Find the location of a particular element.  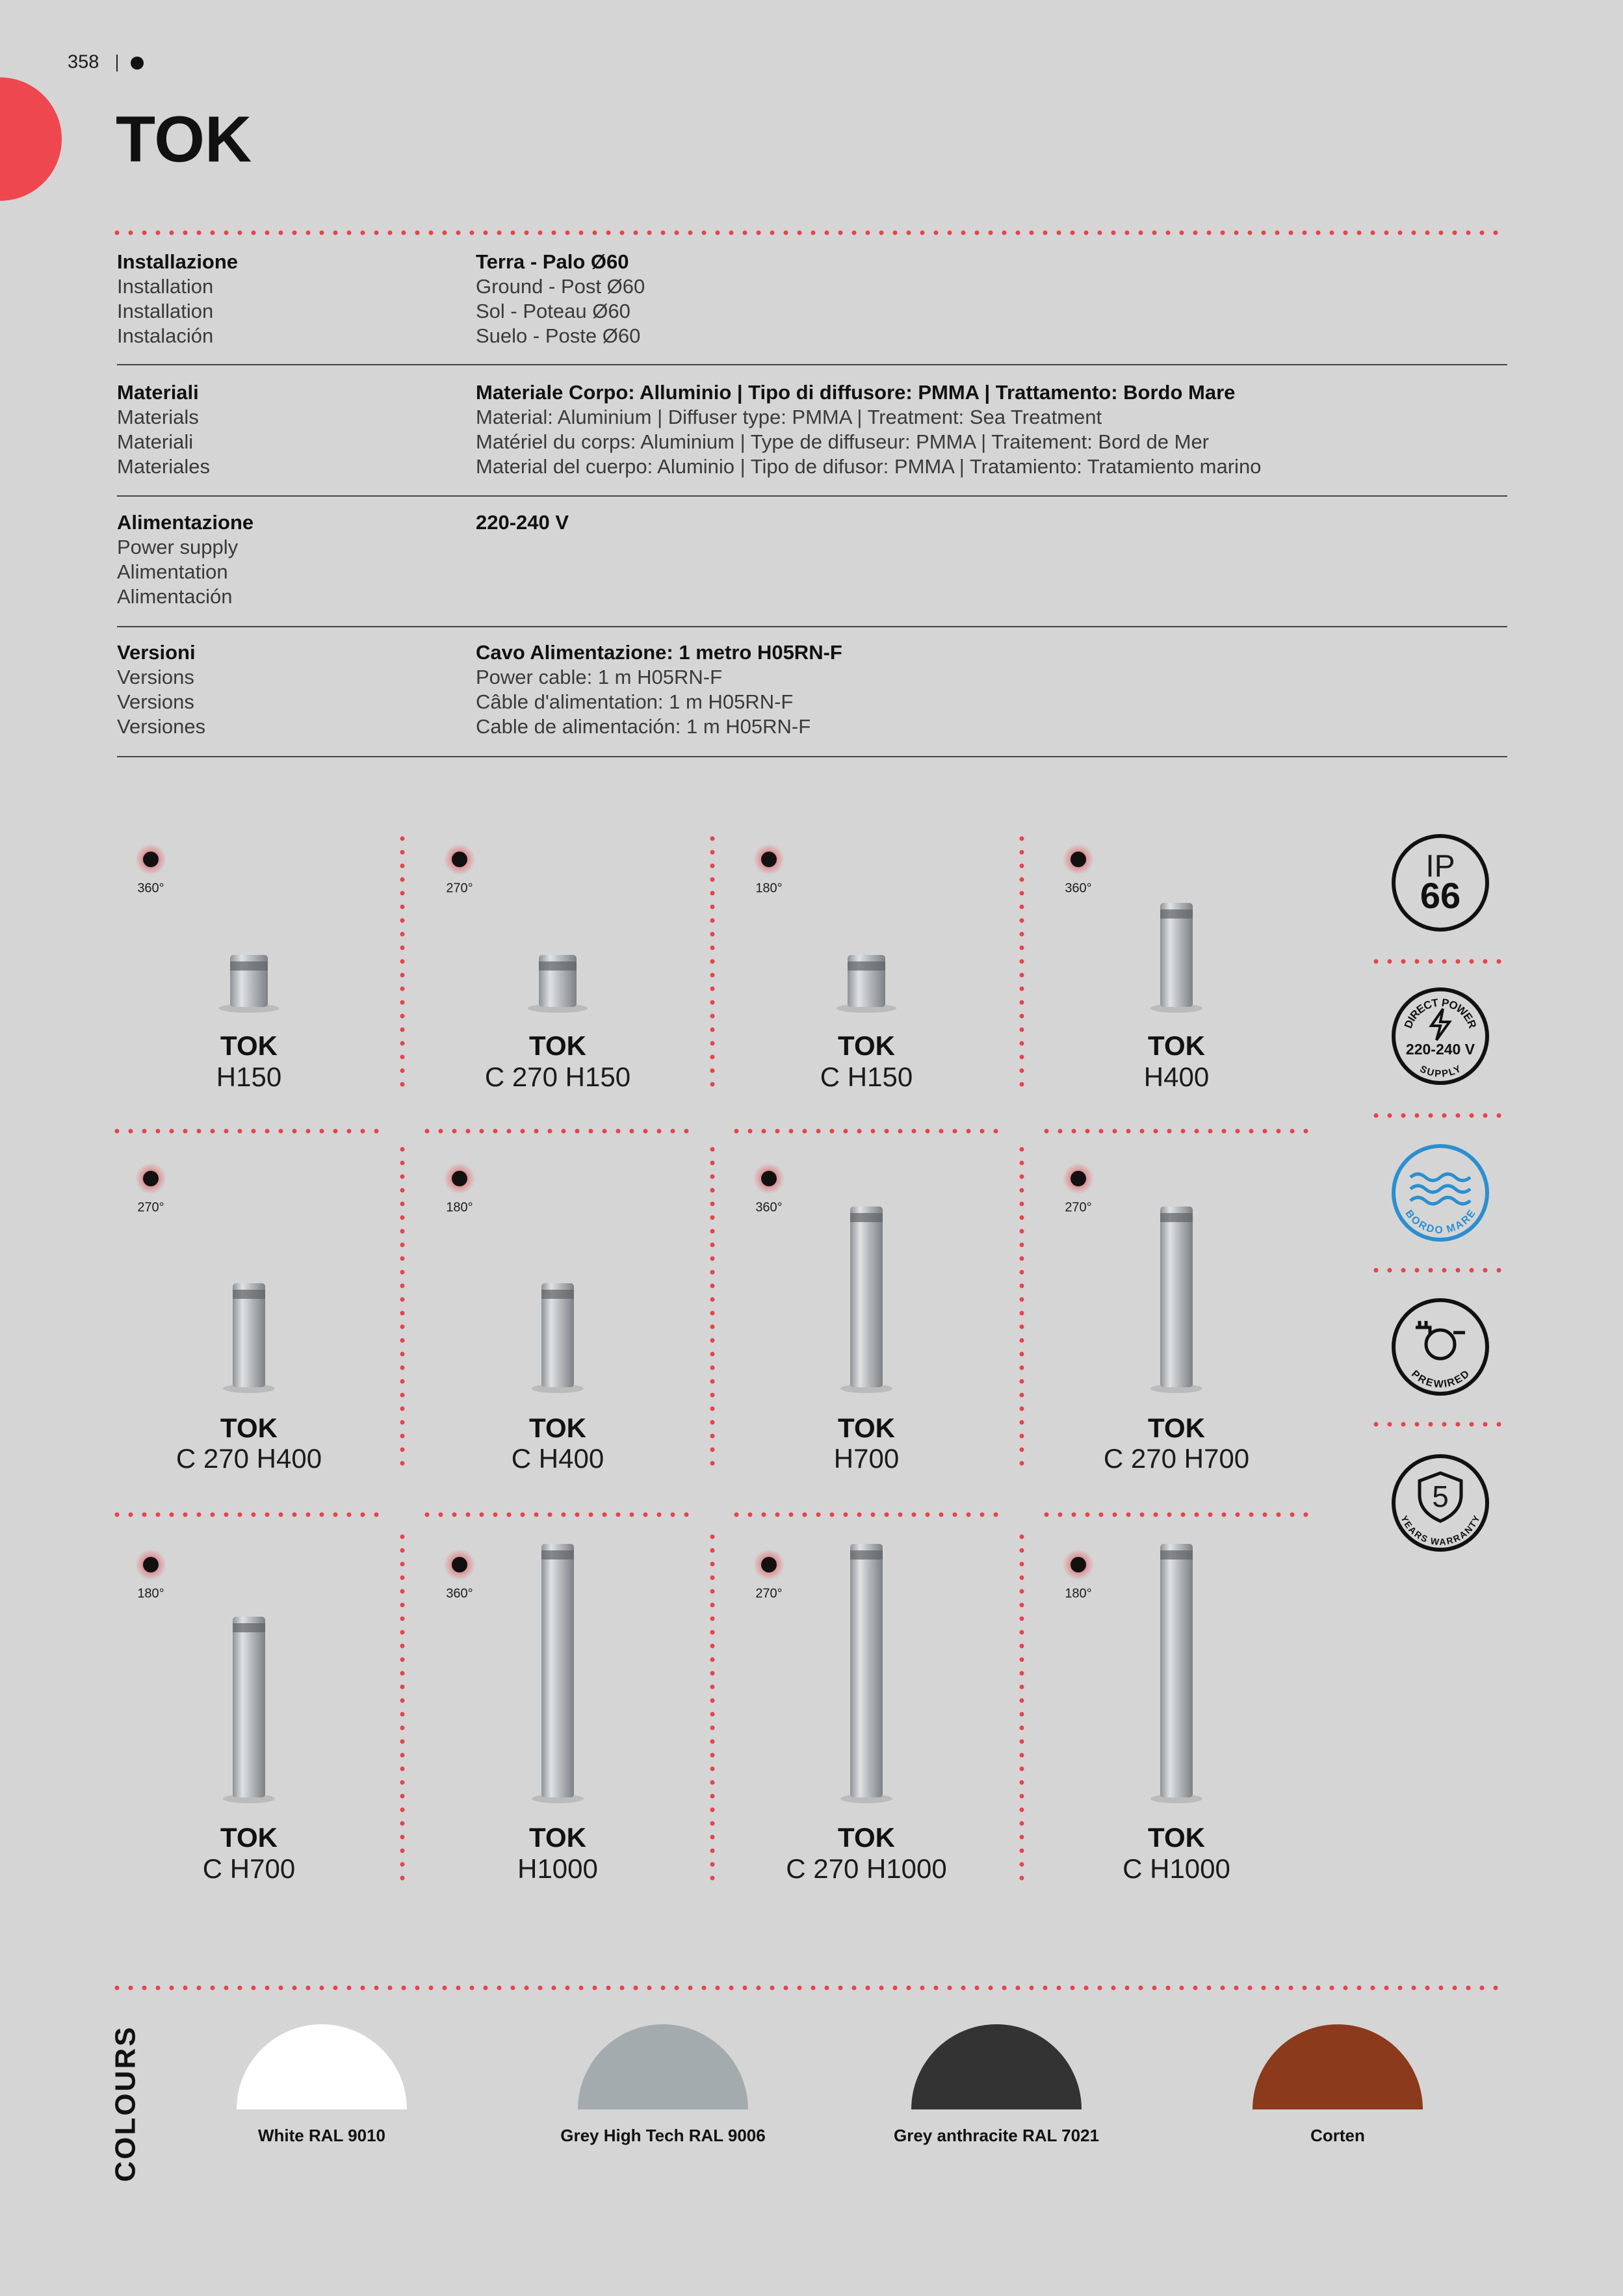

product-model: C H1000 is located at coordinates (1176, 1868).